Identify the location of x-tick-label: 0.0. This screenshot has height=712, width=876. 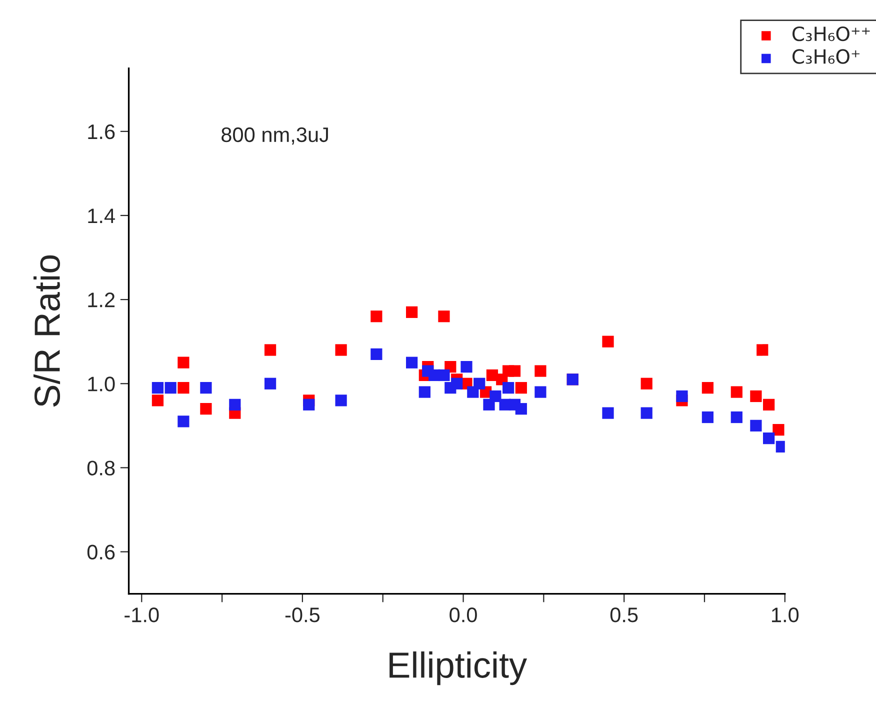
(463, 615).